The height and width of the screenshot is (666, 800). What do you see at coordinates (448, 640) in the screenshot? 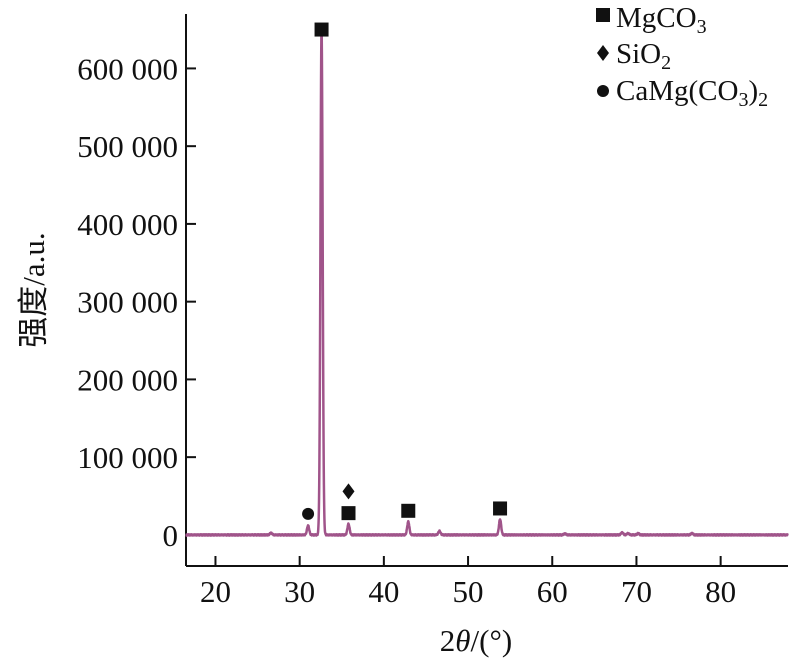
I see `x-axis-title-prefix: 2` at bounding box center [448, 640].